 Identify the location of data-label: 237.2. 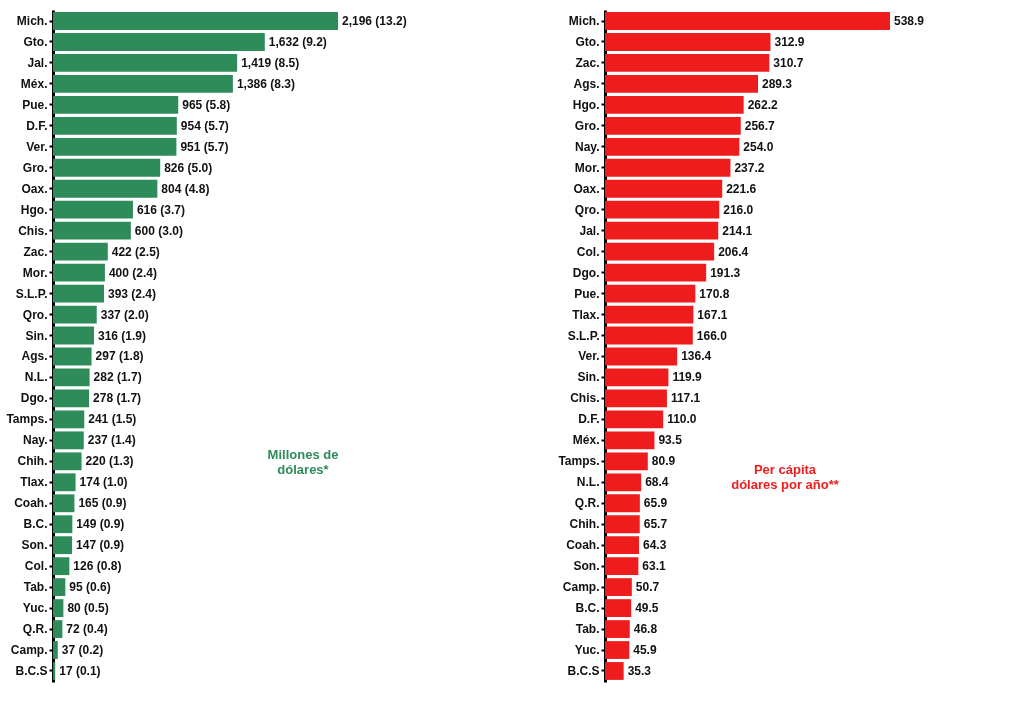
(749, 167).